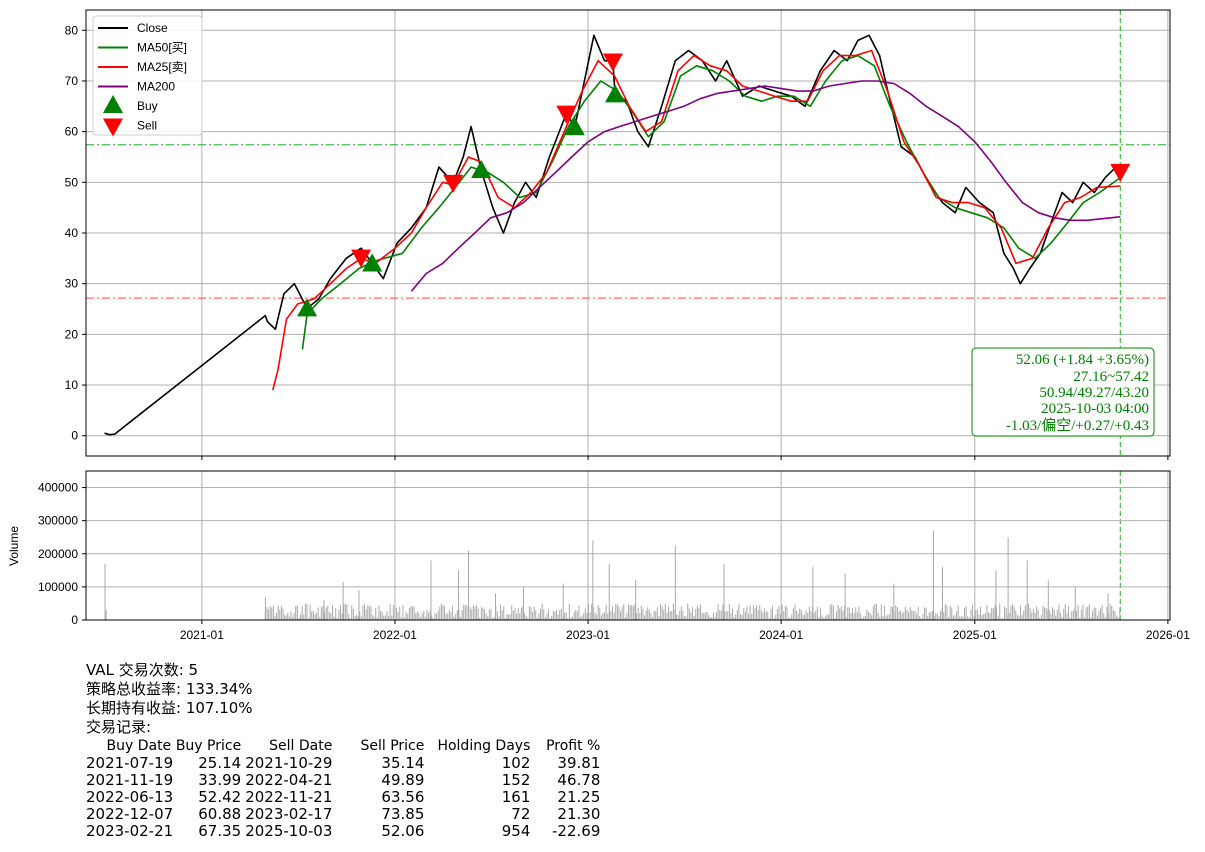  What do you see at coordinates (147, 126) in the screenshot?
I see `legend-label: Sell` at bounding box center [147, 126].